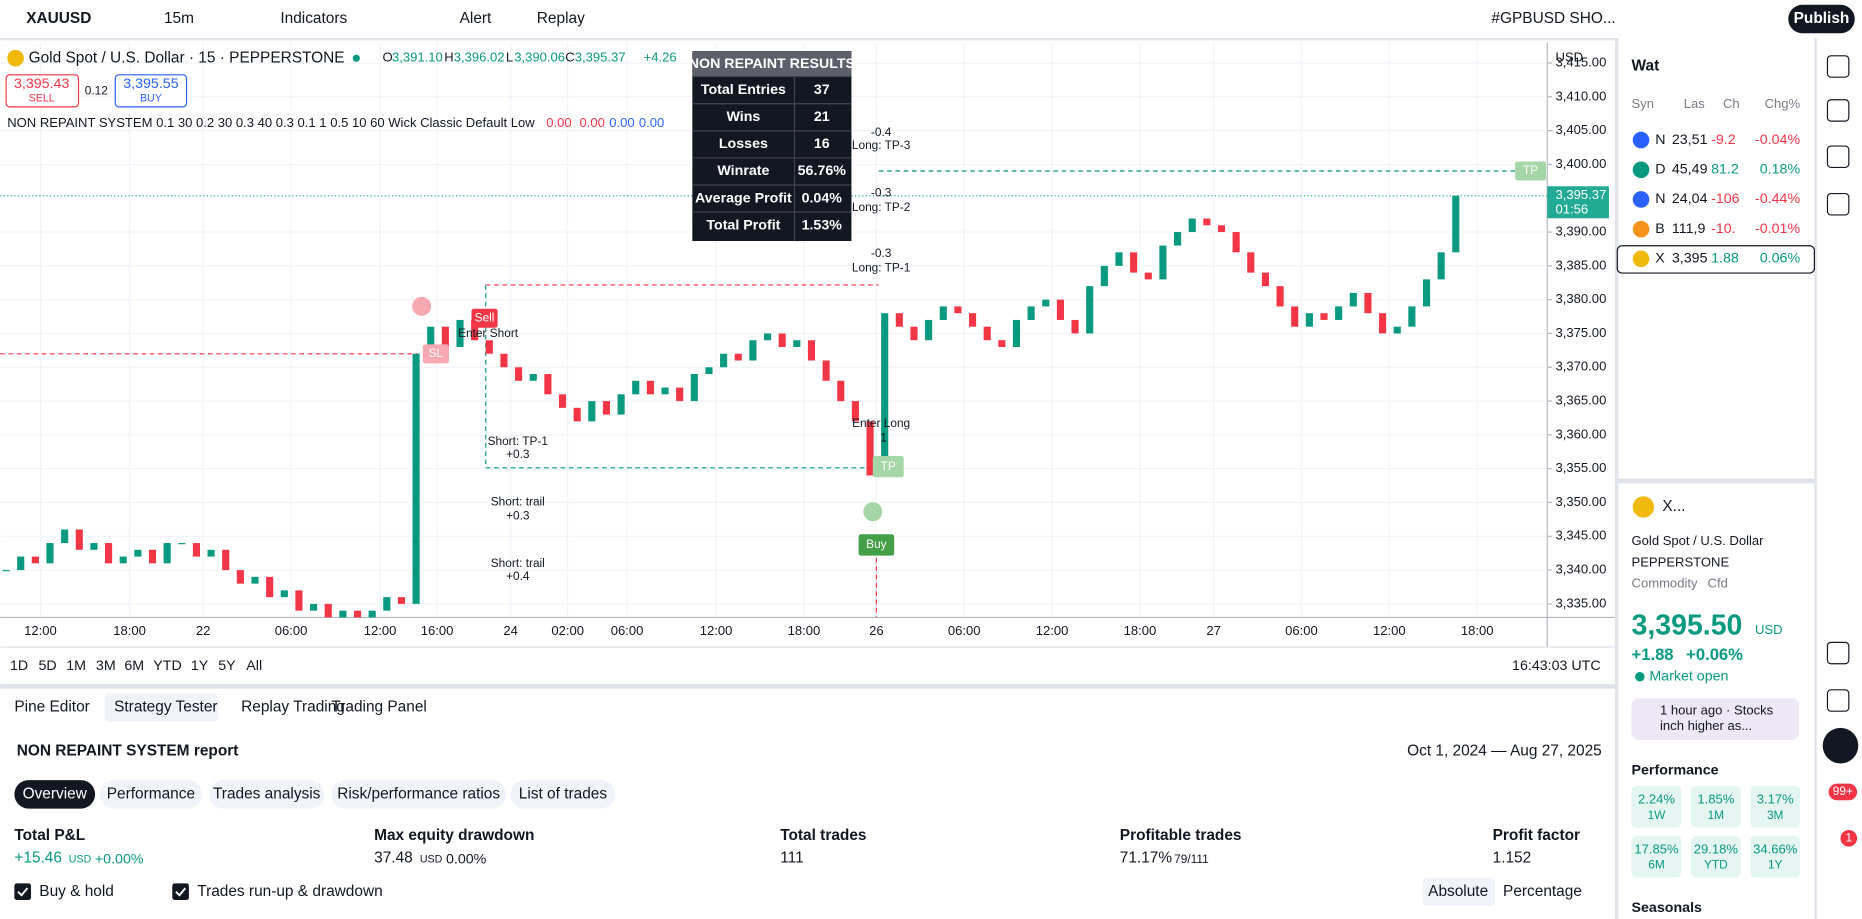 The height and width of the screenshot is (919, 1862). What do you see at coordinates (1530, 170) in the screenshot?
I see `annotation: TP` at bounding box center [1530, 170].